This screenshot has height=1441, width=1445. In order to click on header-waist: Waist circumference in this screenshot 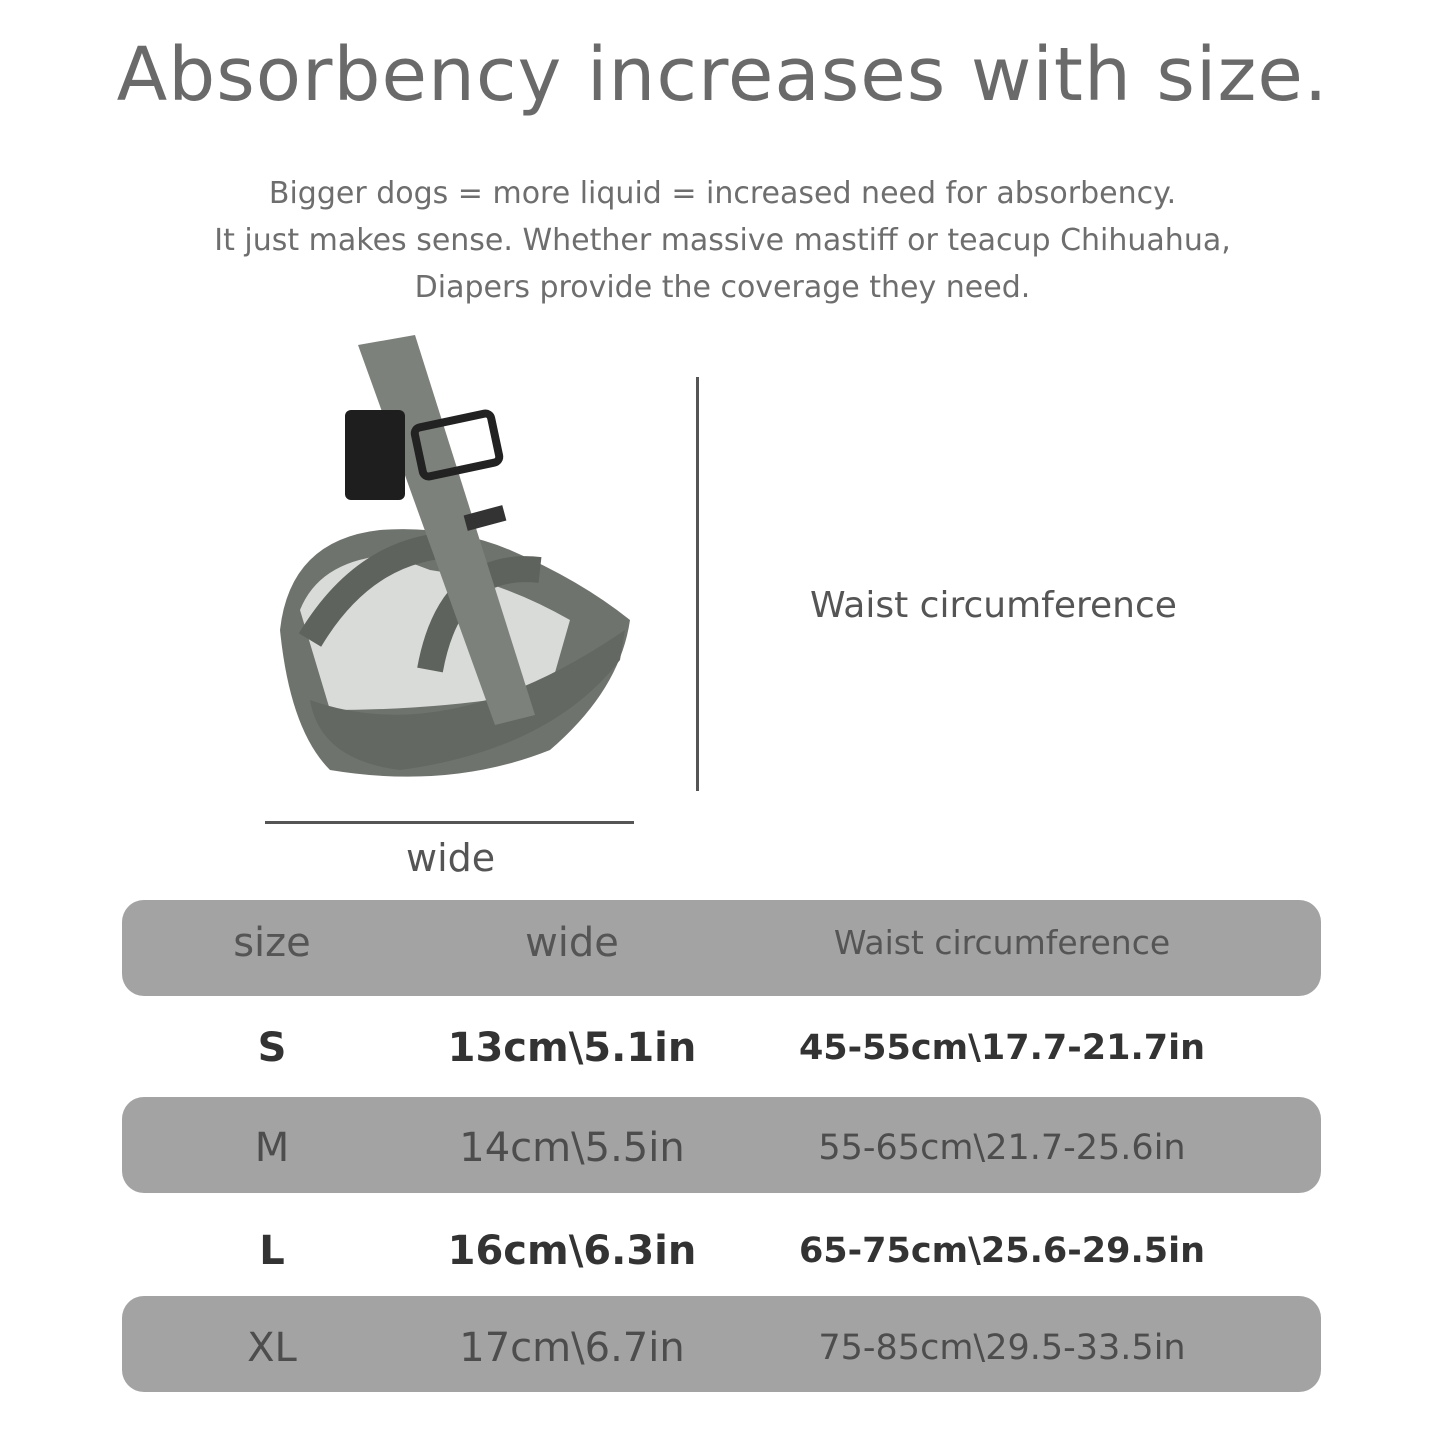, I will do `click(1002, 942)`.